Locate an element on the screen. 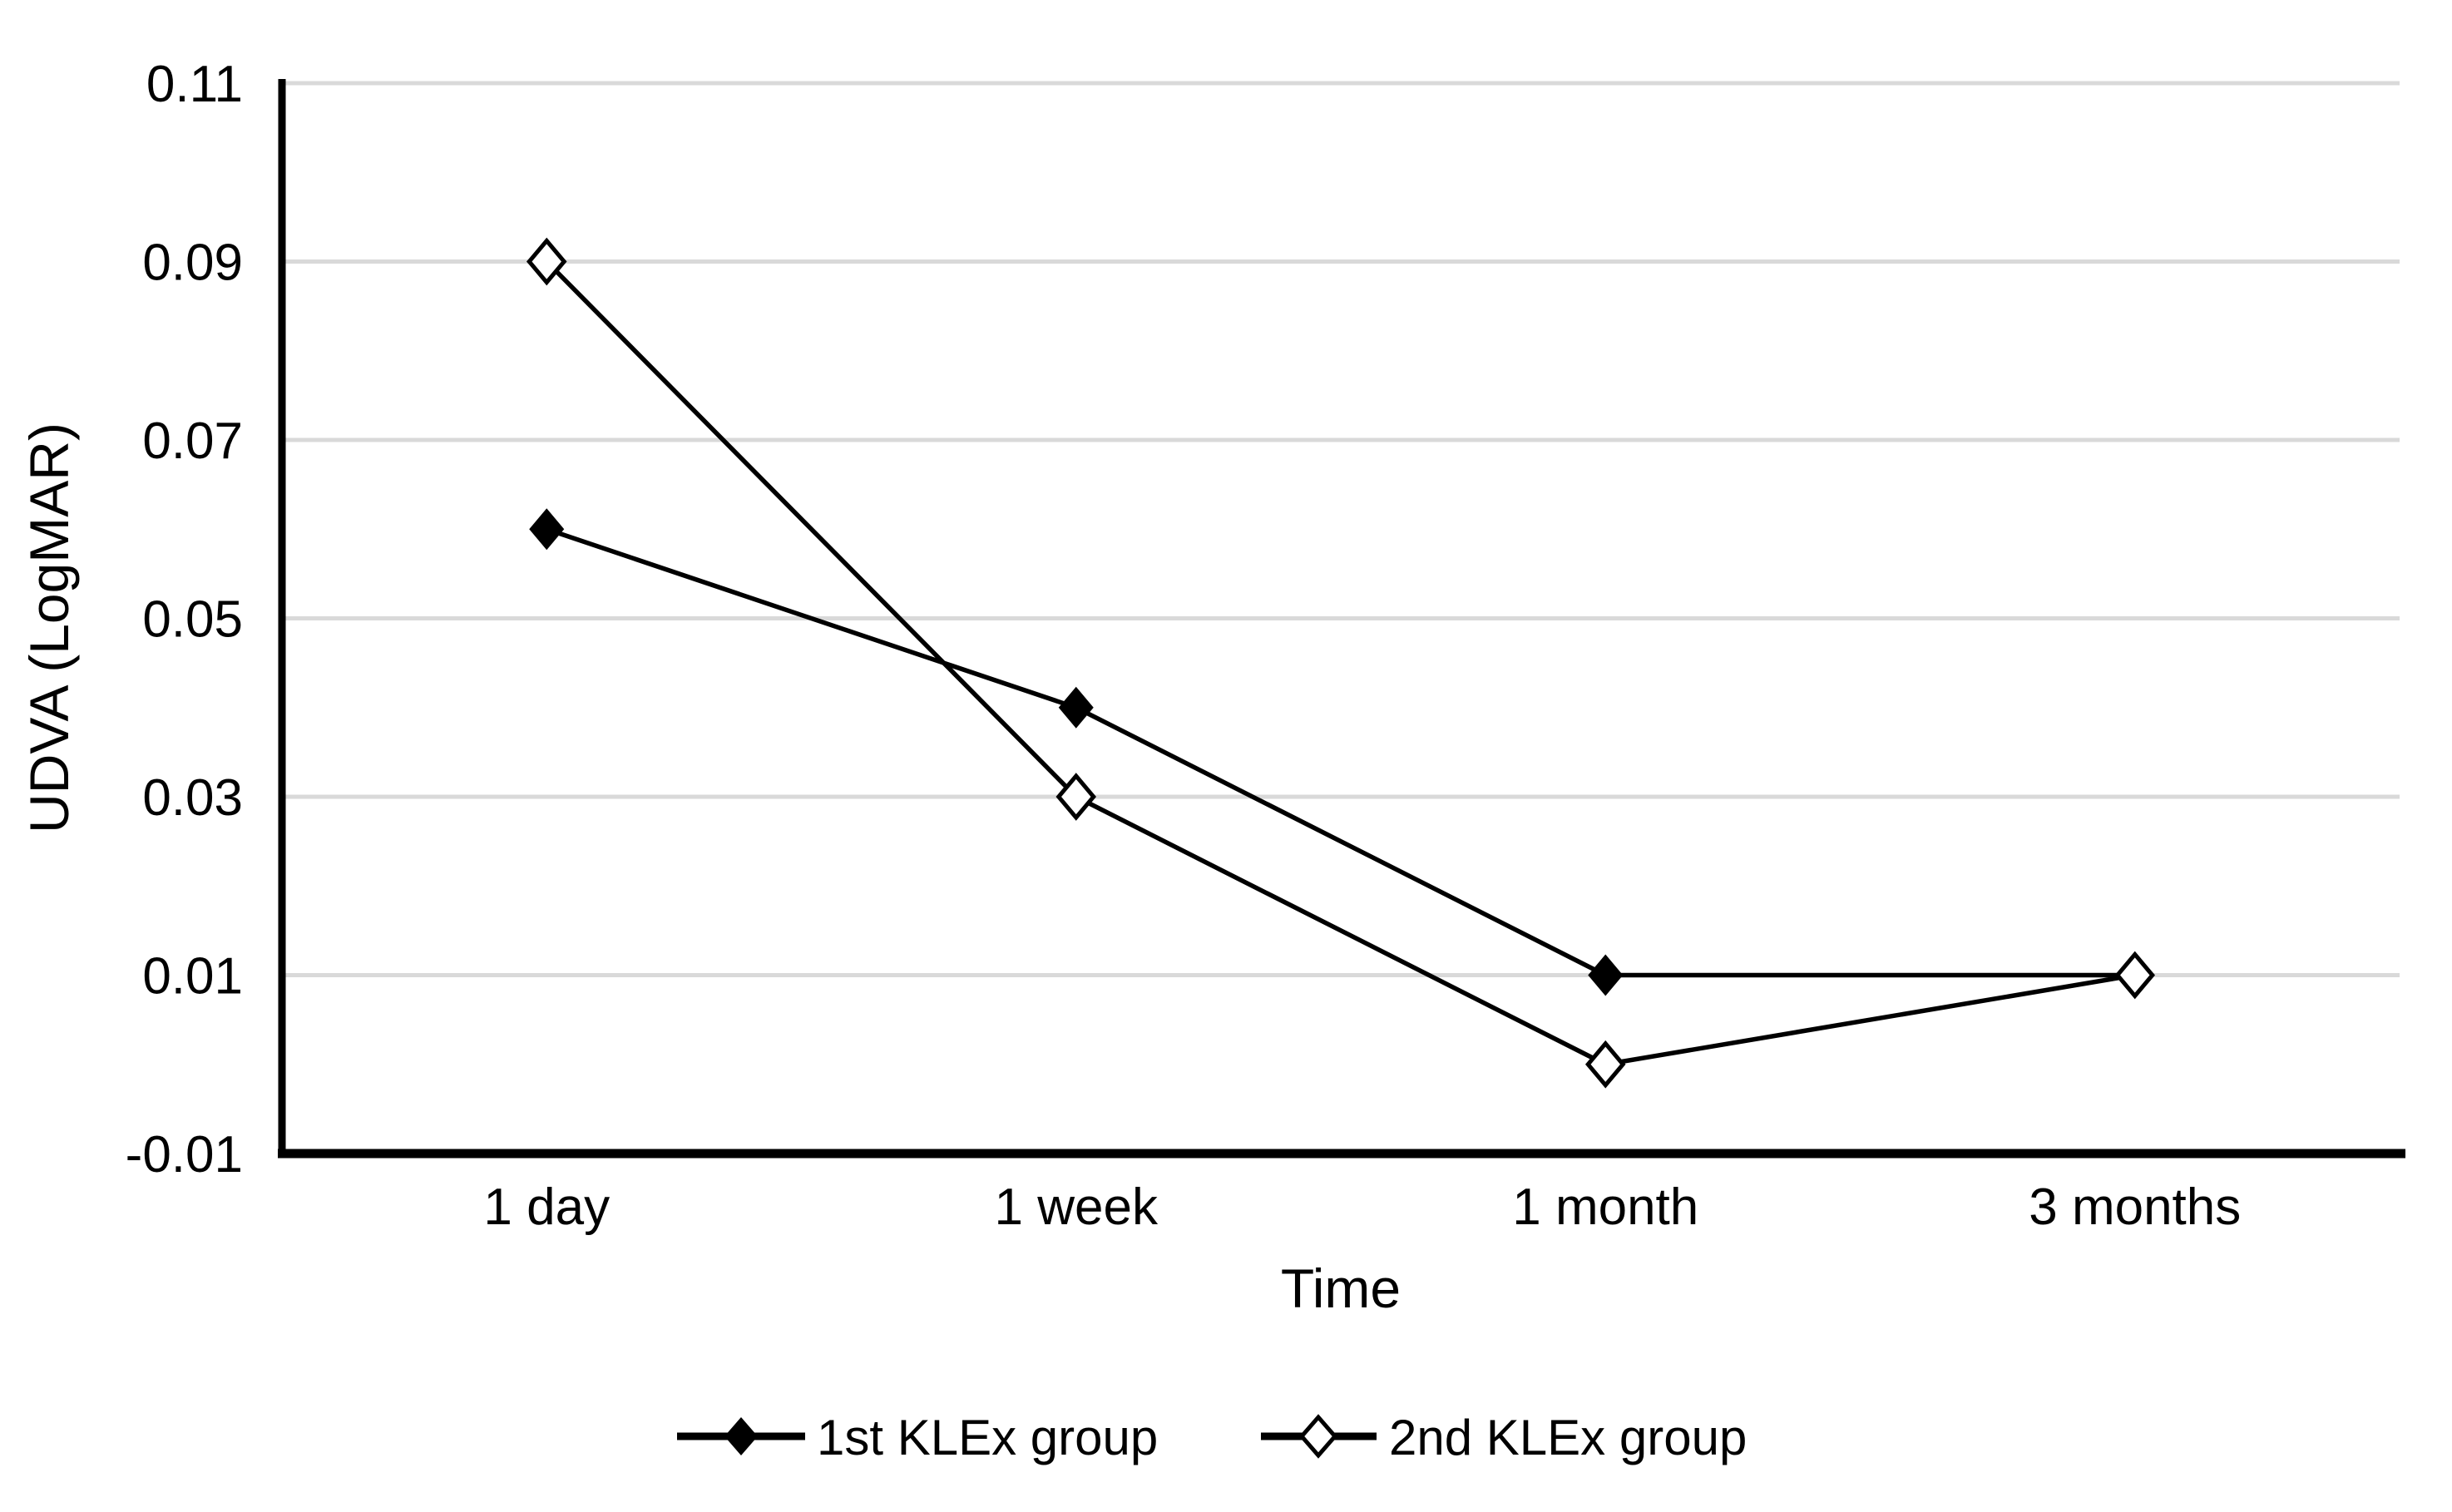 This screenshot has height=1512, width=2452. x-tick-labels: 1 day 1 week 1 month 3 months is located at coordinates (1362, 1207).